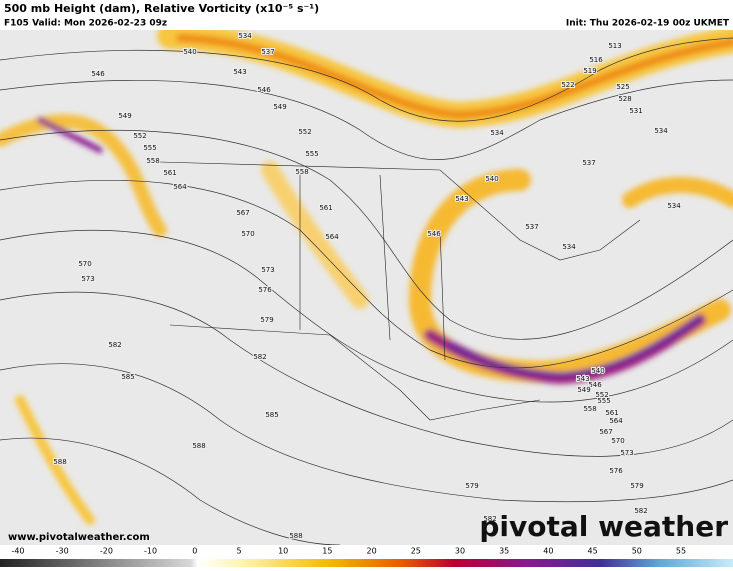 The height and width of the screenshot is (571, 733). What do you see at coordinates (603, 526) in the screenshot?
I see `logo: pivotal weather` at bounding box center [603, 526].